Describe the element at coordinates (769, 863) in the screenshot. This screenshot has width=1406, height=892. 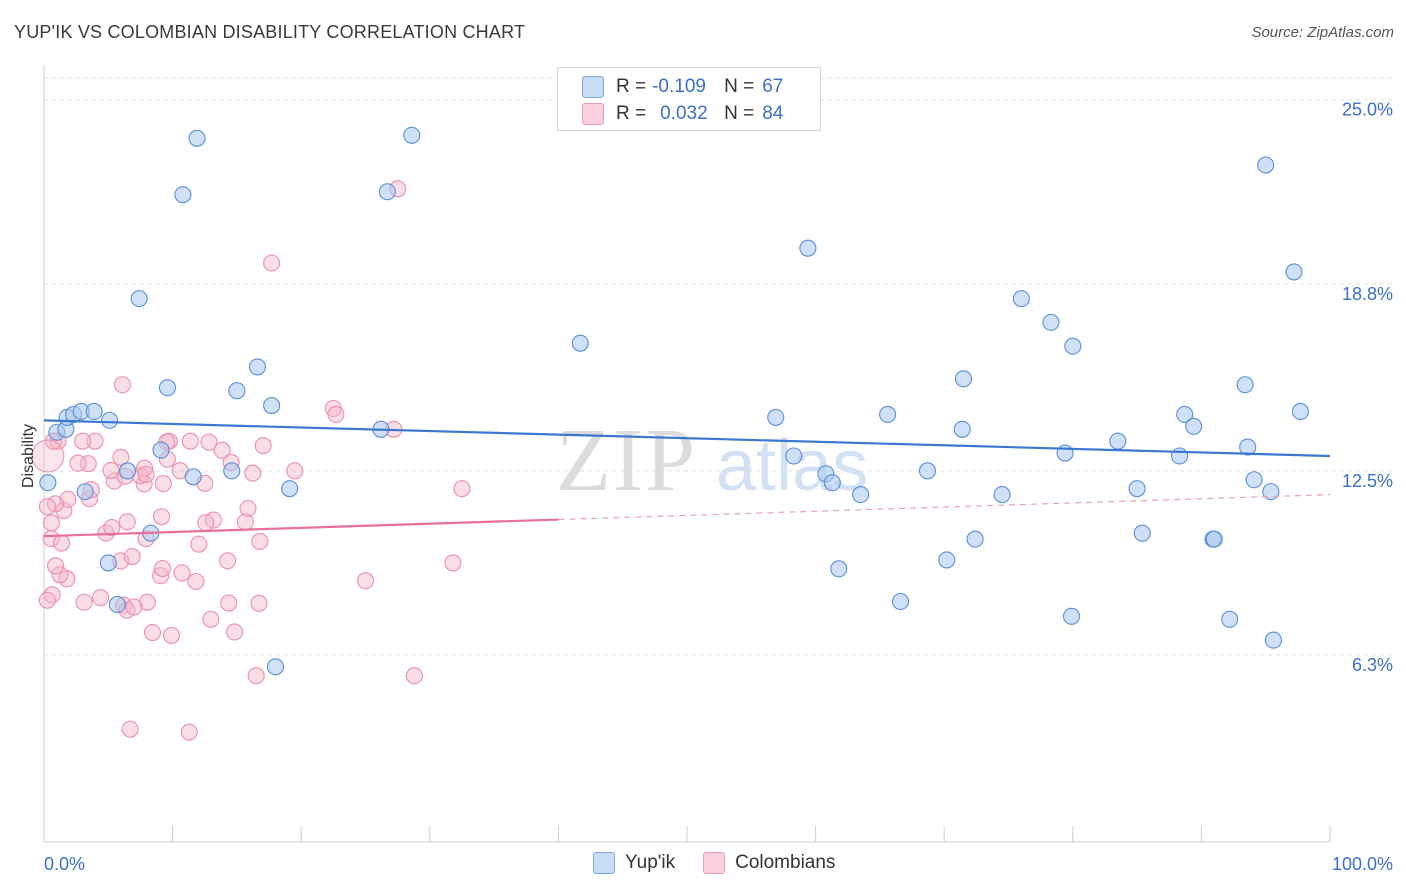
I see `series-legend-colombians: Colombians` at that location.